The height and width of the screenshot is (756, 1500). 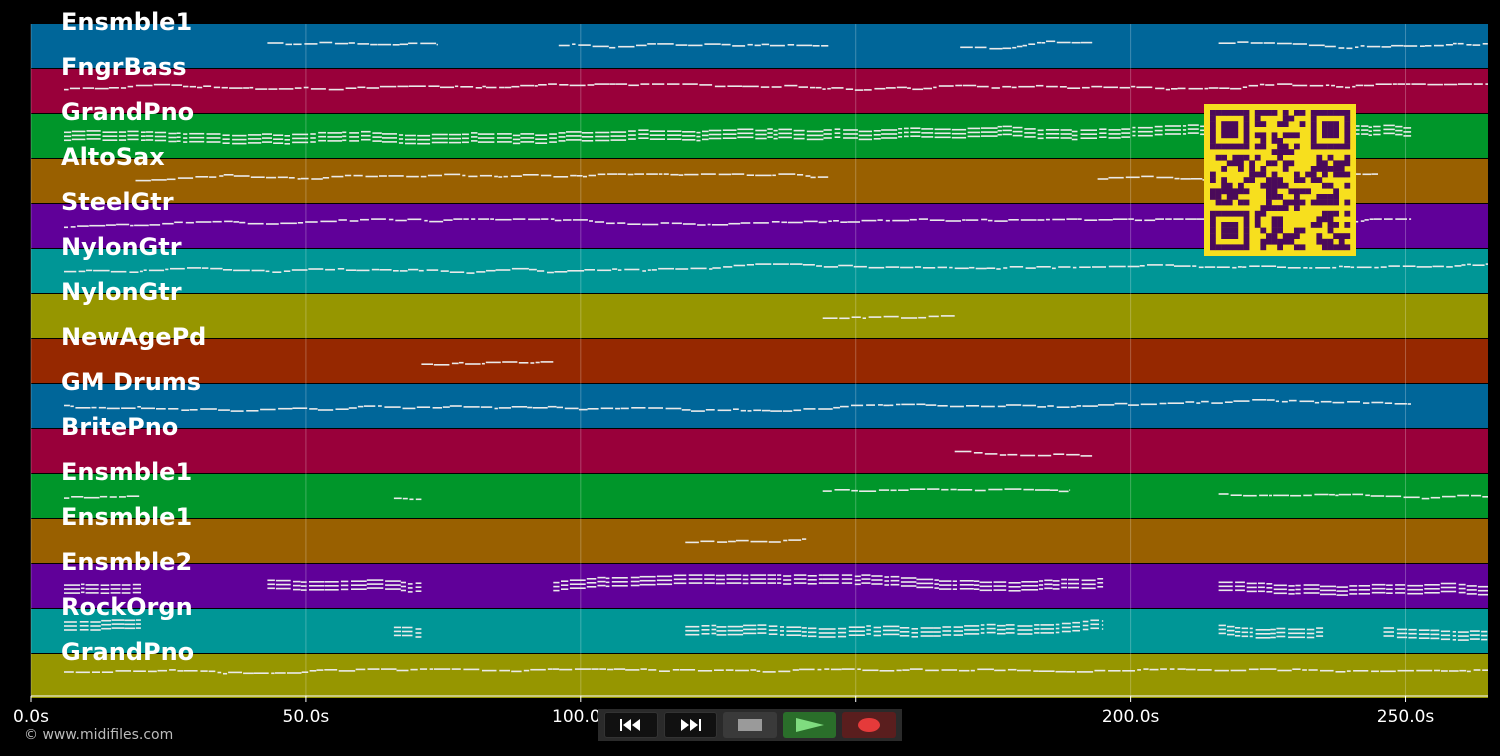 What do you see at coordinates (690, 725) in the screenshot?
I see `fast-forward-button` at bounding box center [690, 725].